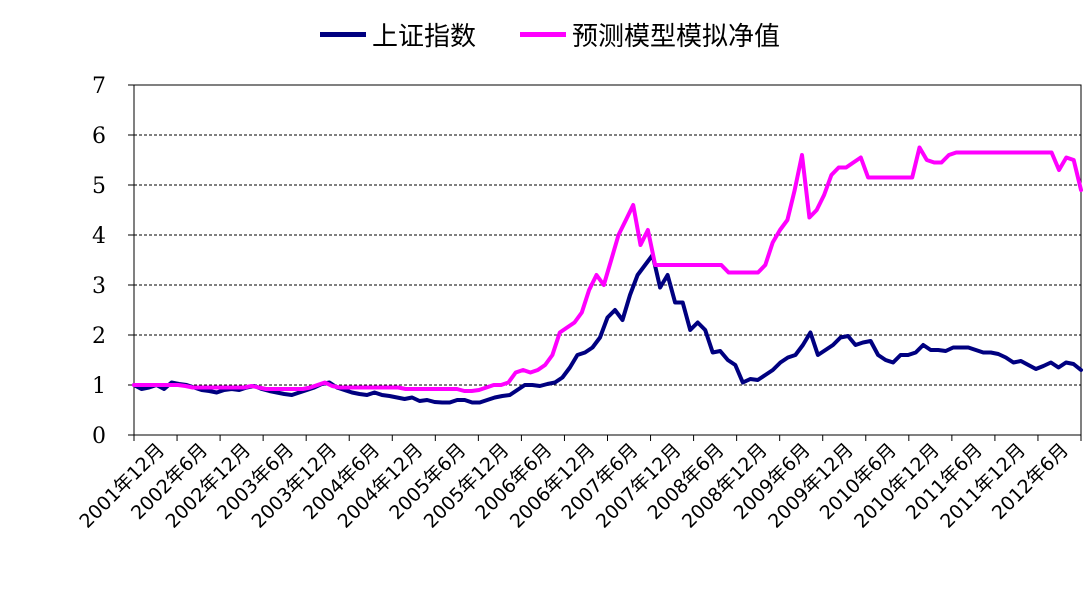 Image resolution: width=1092 pixels, height=603 pixels. What do you see at coordinates (99, 436) in the screenshot?
I see `y-tick-label: 0` at bounding box center [99, 436].